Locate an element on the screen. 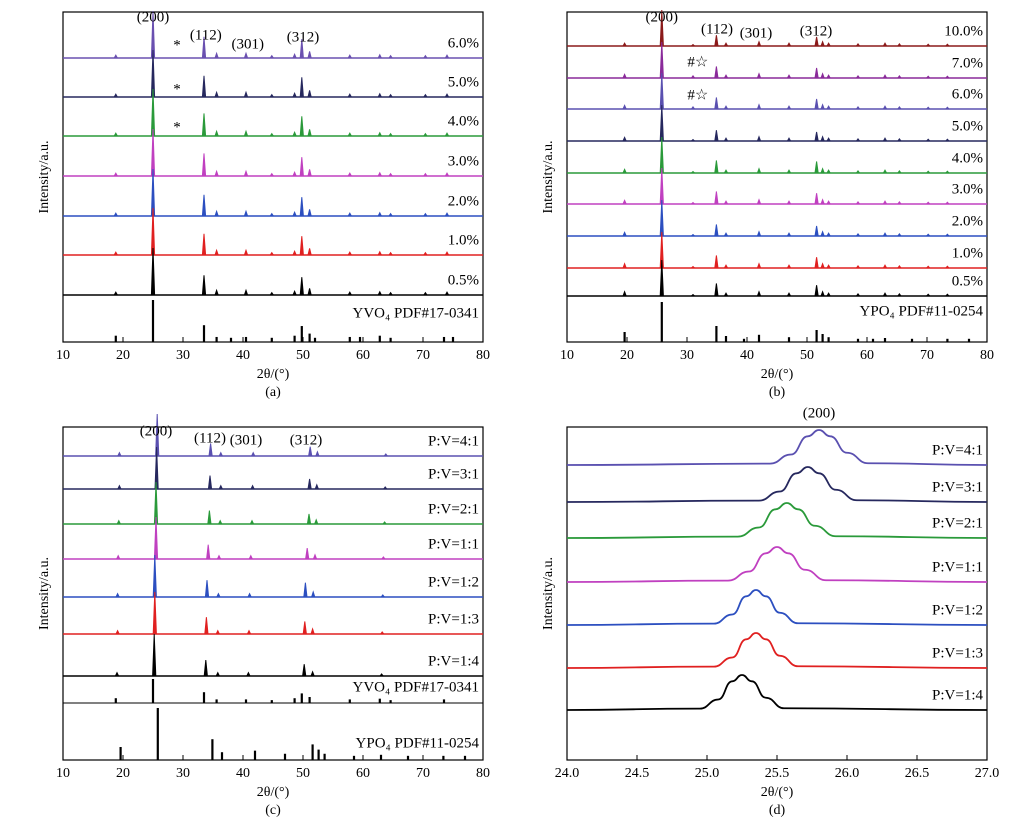 The image size is (1016, 818). annotation: (200) is located at coordinates (156, 431).